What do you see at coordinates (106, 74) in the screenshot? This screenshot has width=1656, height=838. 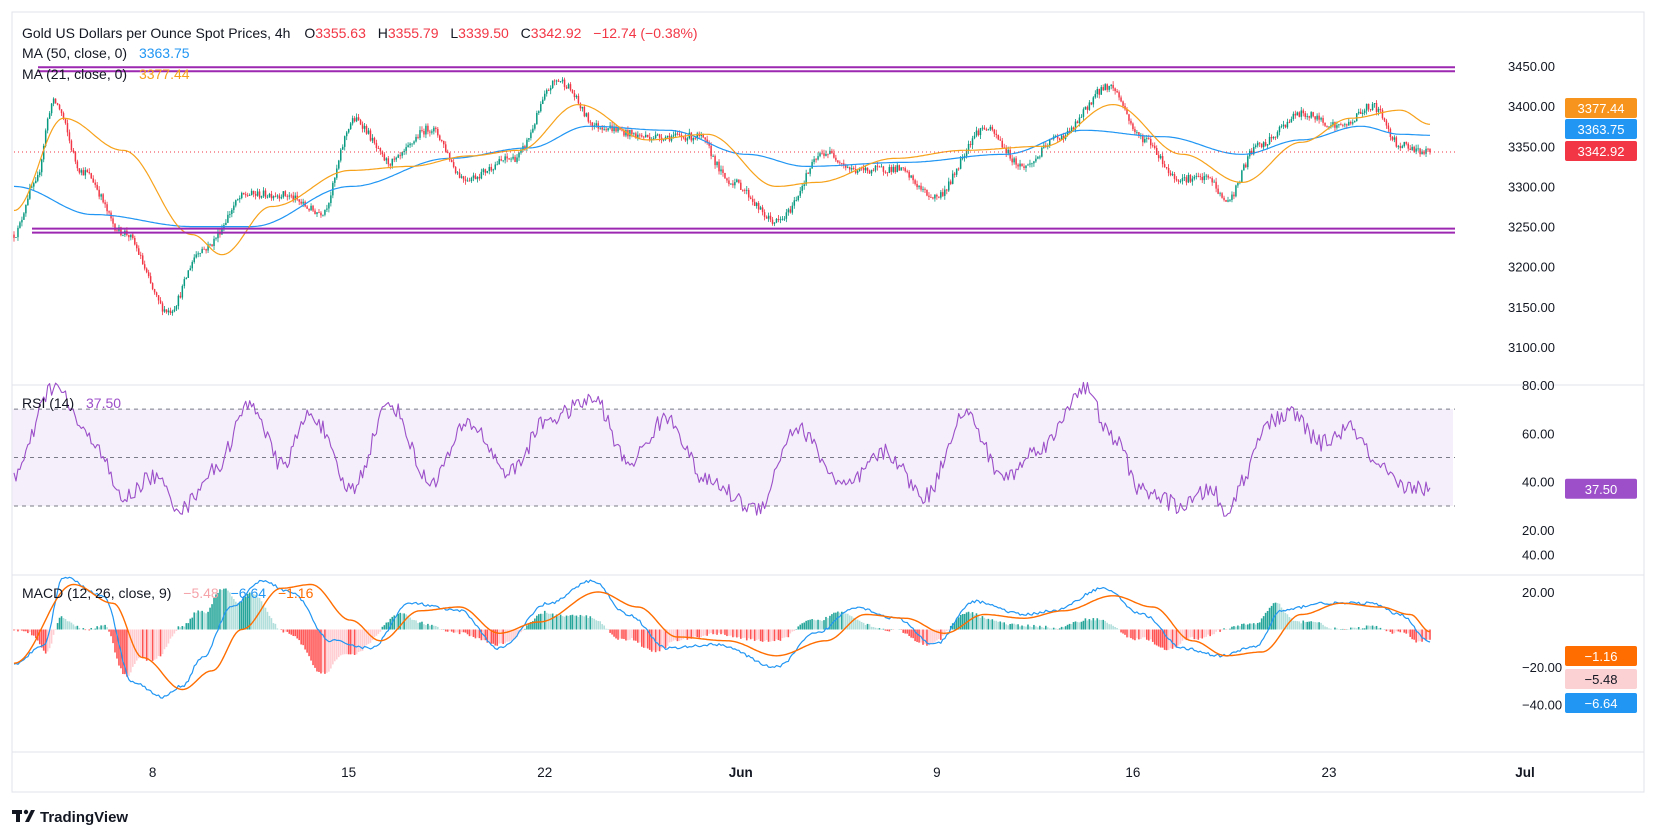 I see `ma21-legend: MA (21, close, 0) 3377.44` at bounding box center [106, 74].